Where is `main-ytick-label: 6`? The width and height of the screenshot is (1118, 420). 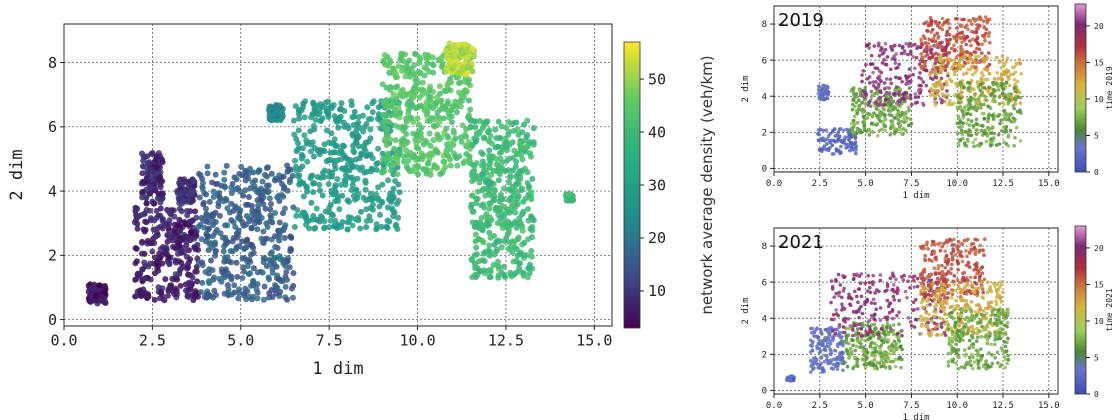 main-ytick-label: 6 is located at coordinates (52, 127).